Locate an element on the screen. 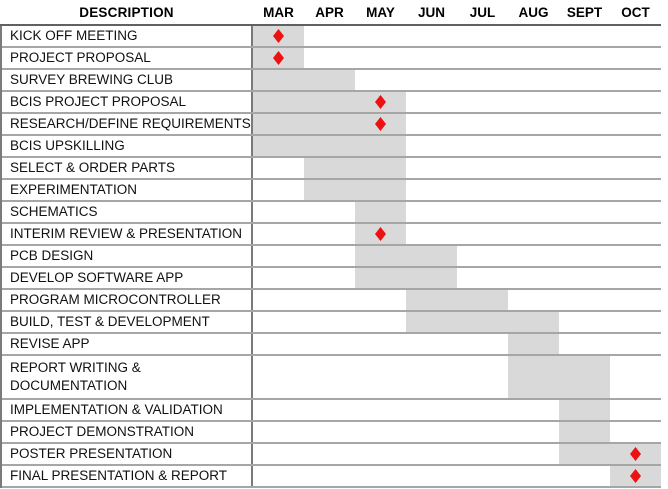 The image size is (668, 489). task-label: EXPERIMENTATION is located at coordinates (127, 190).